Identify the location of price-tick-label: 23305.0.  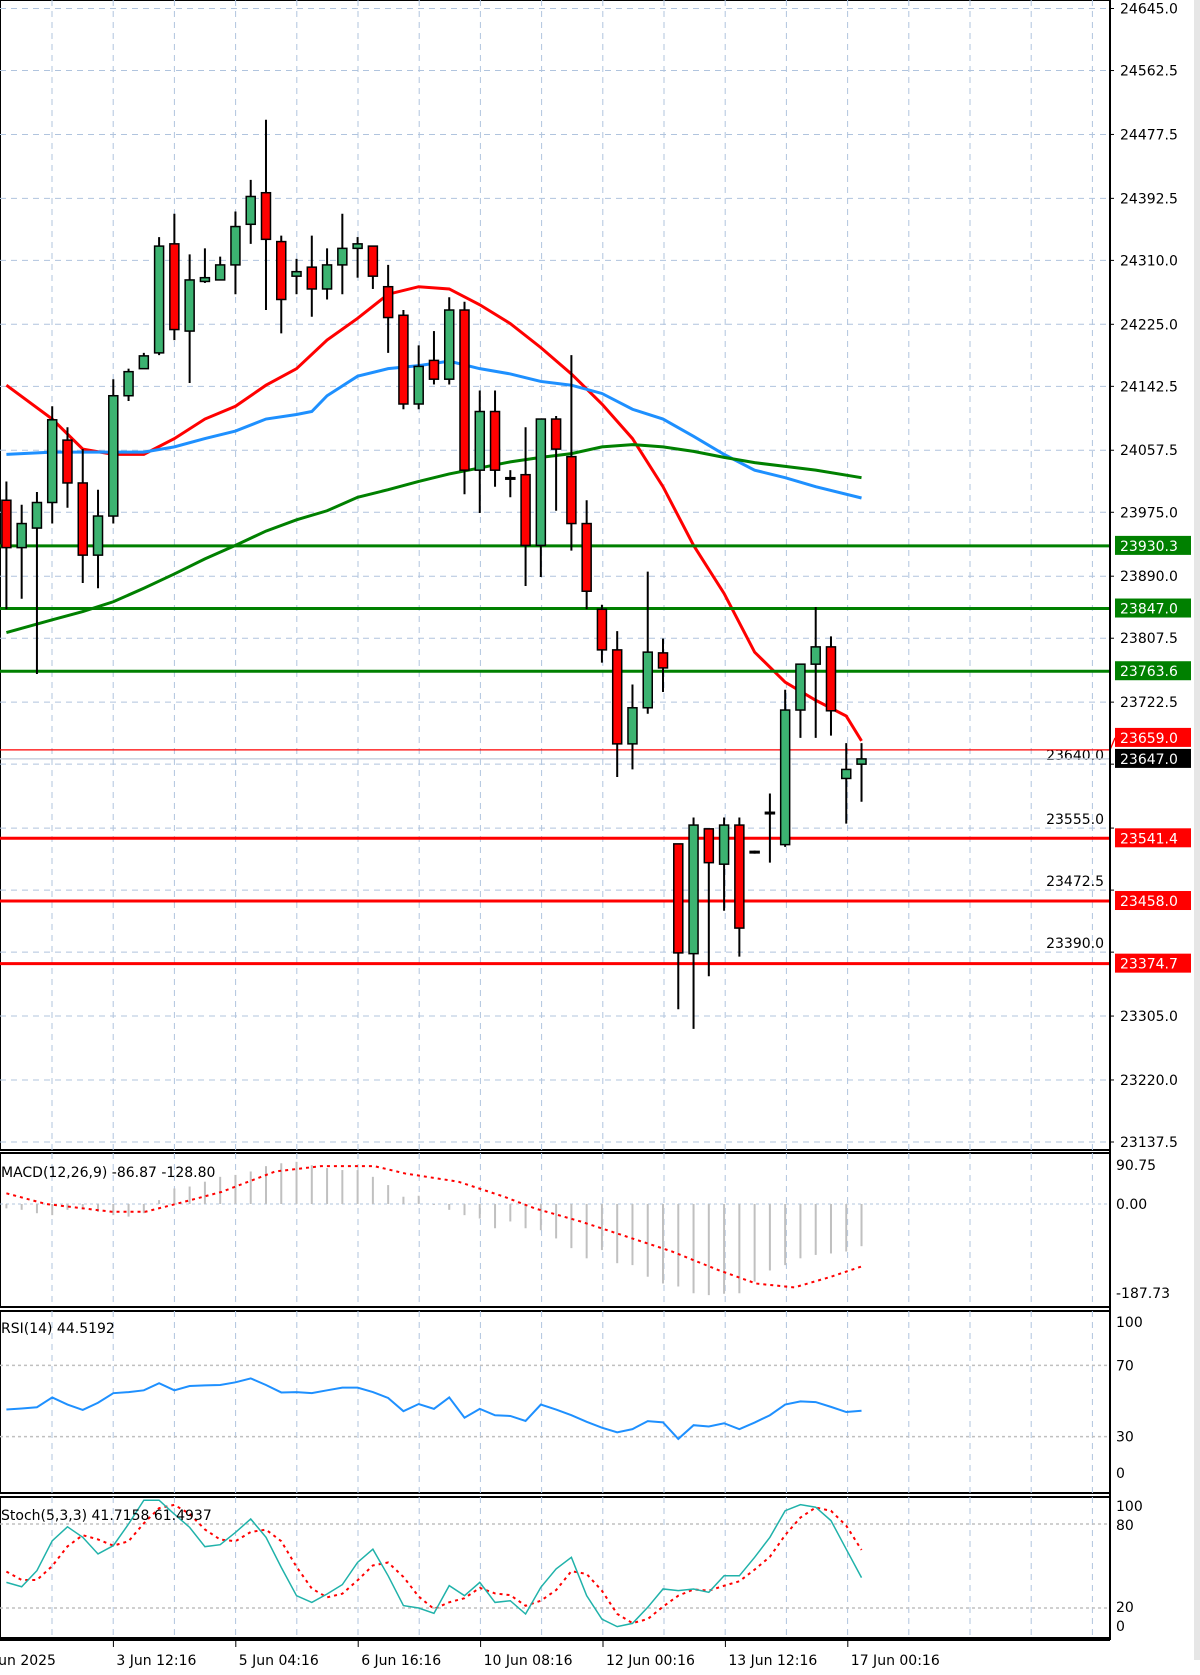
(1149, 1017).